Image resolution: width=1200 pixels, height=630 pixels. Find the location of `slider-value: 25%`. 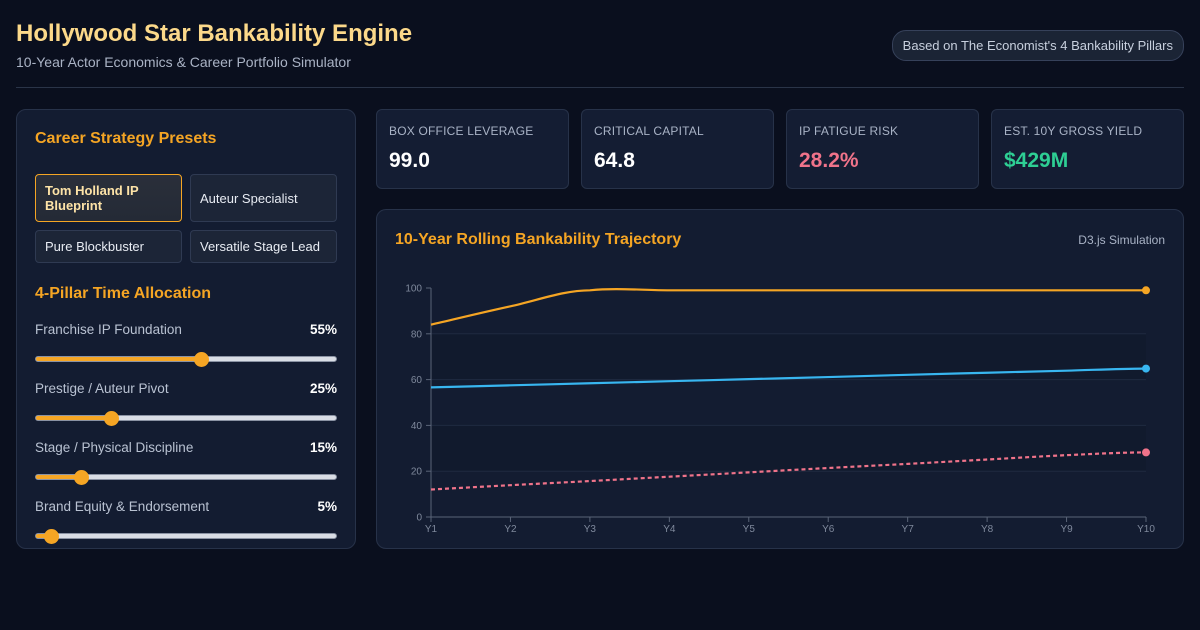

slider-value: 25% is located at coordinates (323, 388).